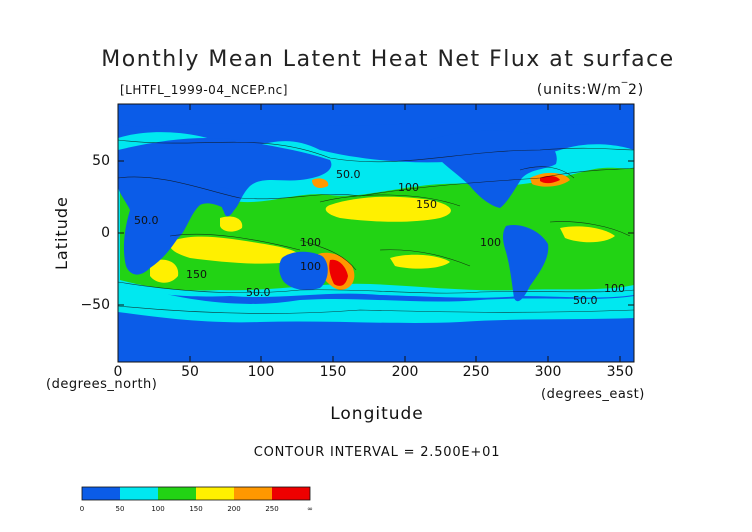 This screenshot has height=532, width=752. Describe the element at coordinates (550, 179) in the screenshot. I see `red-gulf-stream` at that location.